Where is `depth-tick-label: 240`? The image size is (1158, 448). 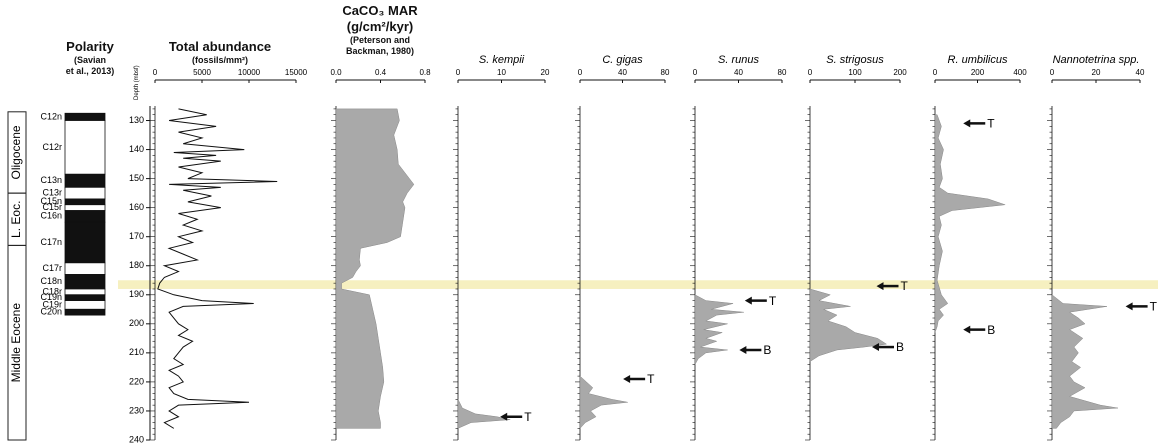
depth-tick-label: 240 is located at coordinates (136, 439).